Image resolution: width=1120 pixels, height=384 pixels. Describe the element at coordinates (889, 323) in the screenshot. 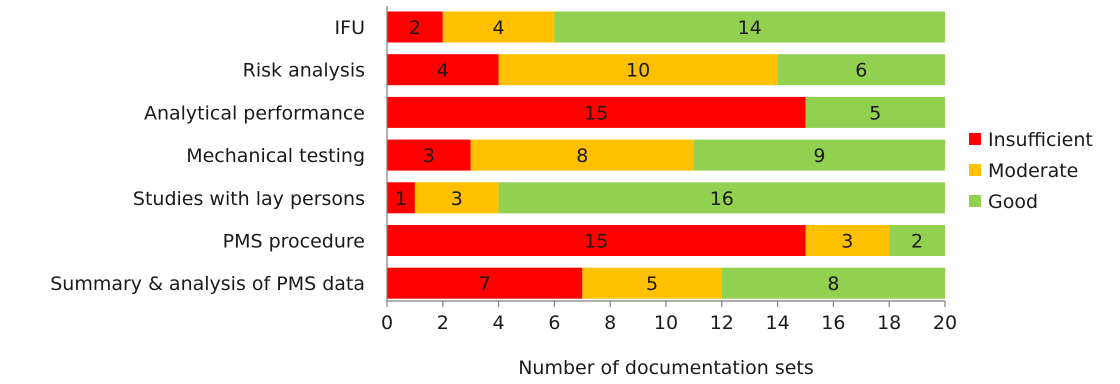

I see `x-tick-label: 18` at that location.